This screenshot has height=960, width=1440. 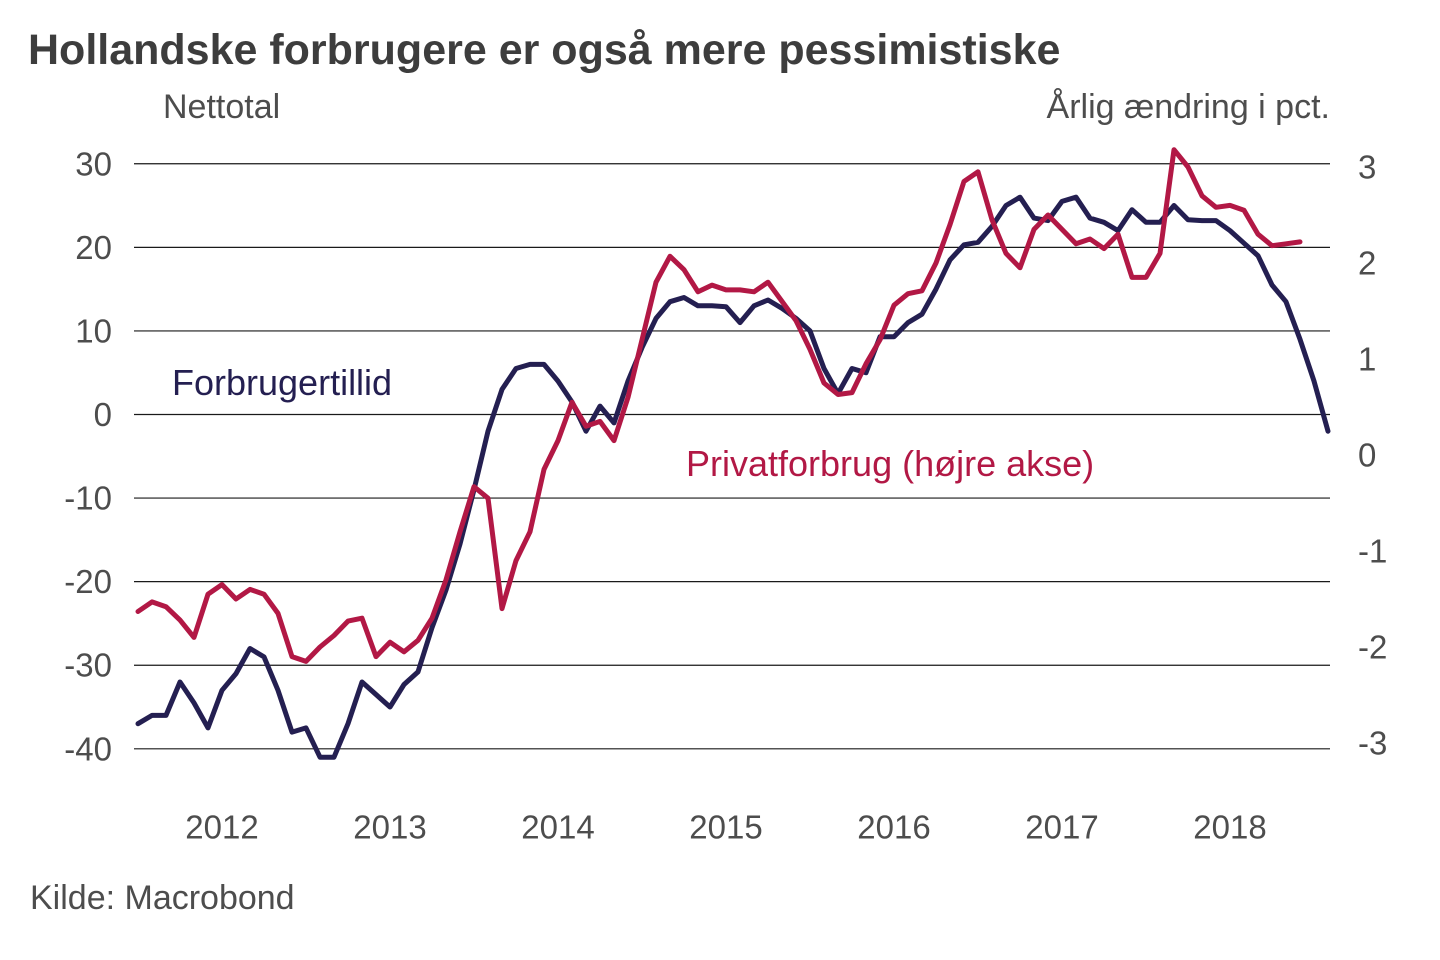 What do you see at coordinates (88, 748) in the screenshot?
I see `left-axis-tick-label: -40` at bounding box center [88, 748].